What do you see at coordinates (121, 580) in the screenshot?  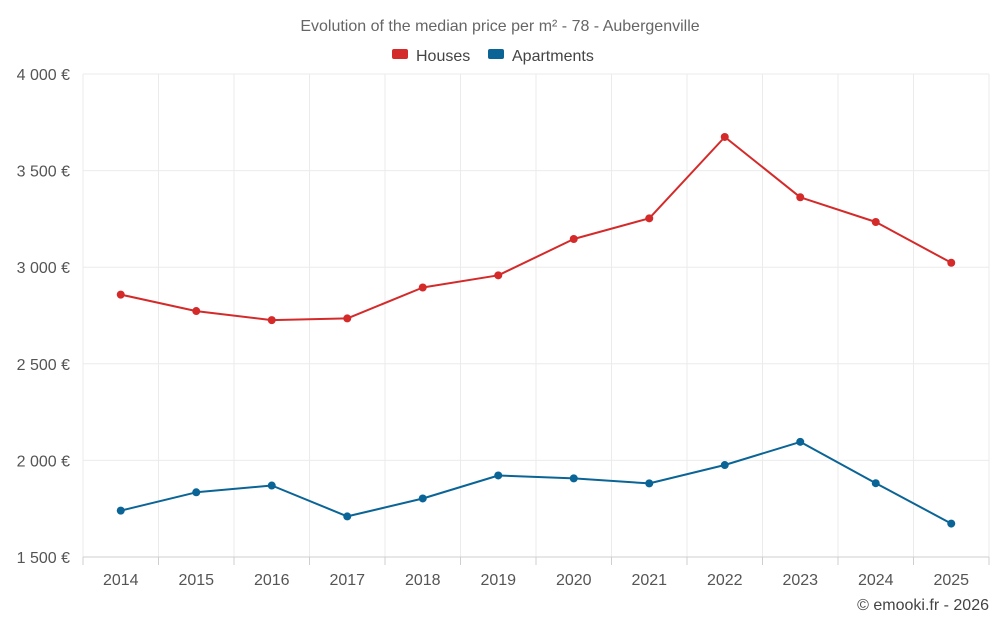 I see `x-tick-label: 2014` at bounding box center [121, 580].